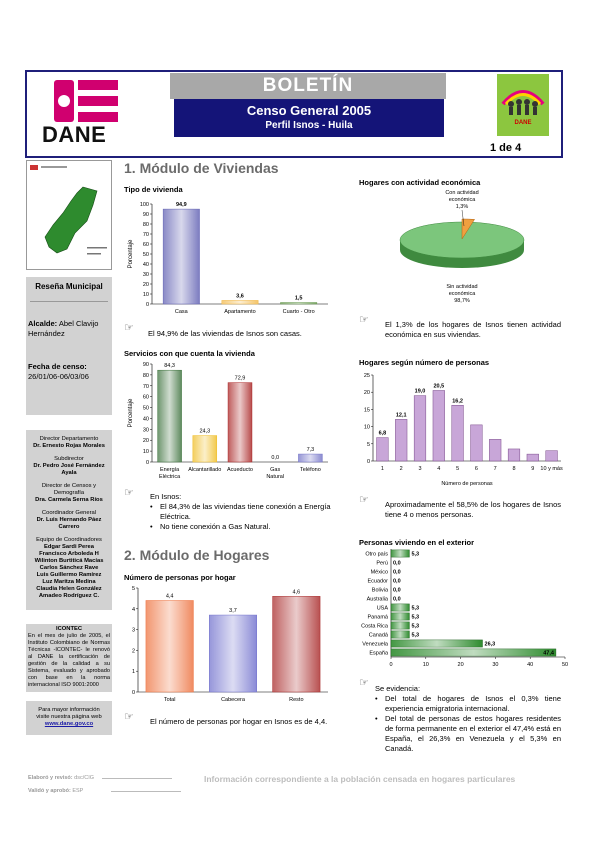 Image resolution: width=595 pixels, height=842 pixels. Describe the element at coordinates (308, 86) in the screenshot. I see `bulletin-label: BOLETÍN` at that location.